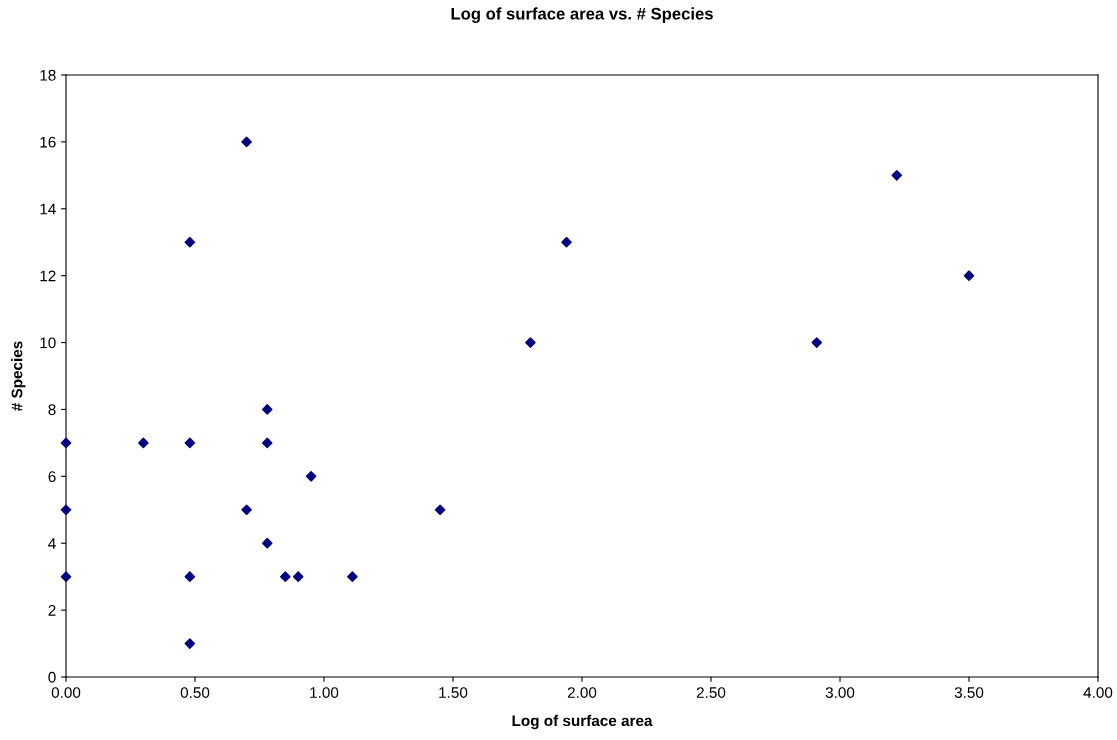  What do you see at coordinates (52, 543) in the screenshot?
I see `y-tick-label: 4` at bounding box center [52, 543].